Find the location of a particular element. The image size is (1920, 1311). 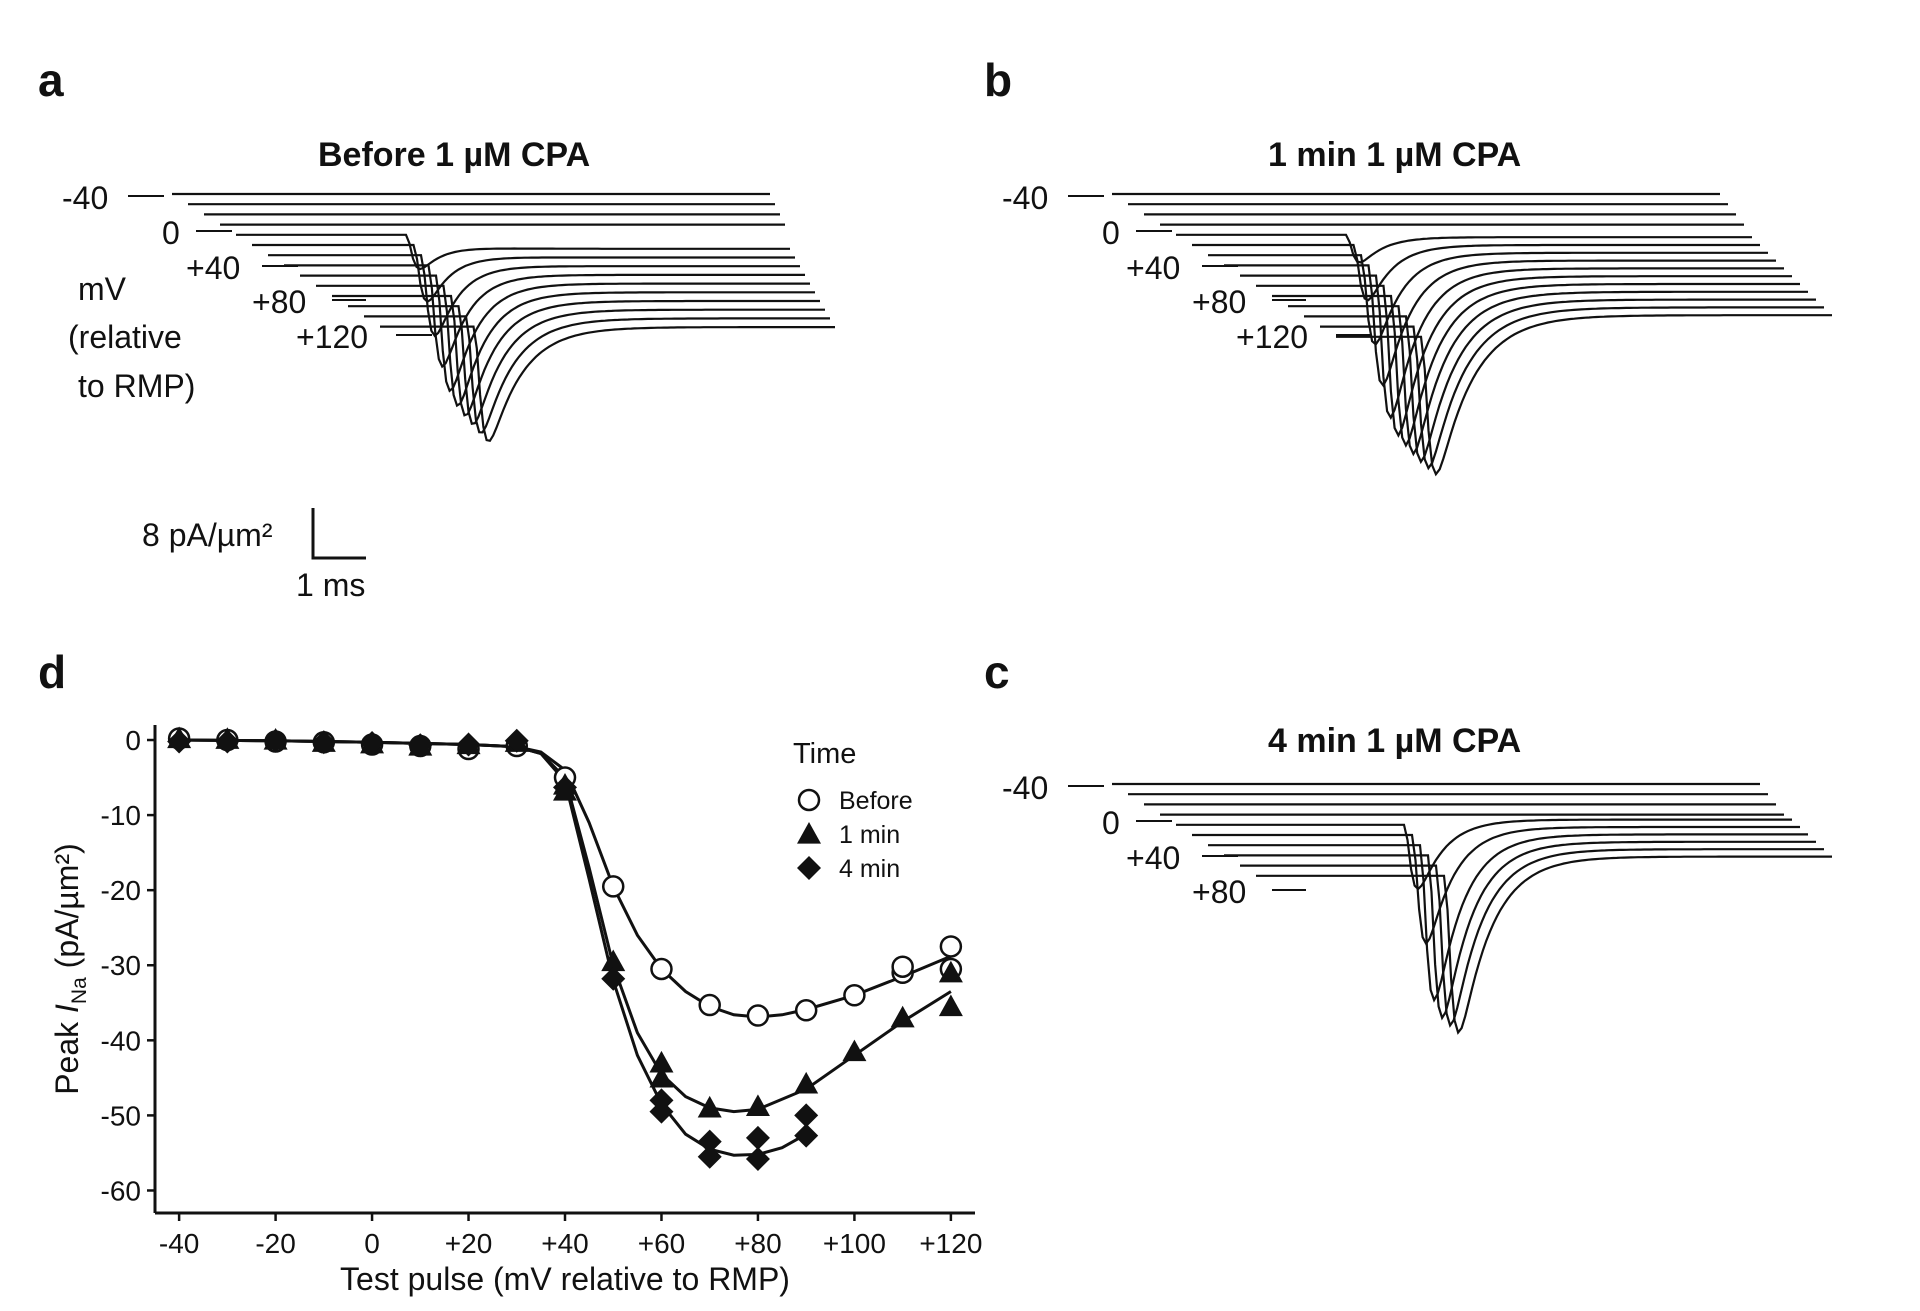

legend: Time Before 1 min 4 min is located at coordinates (853, 810).